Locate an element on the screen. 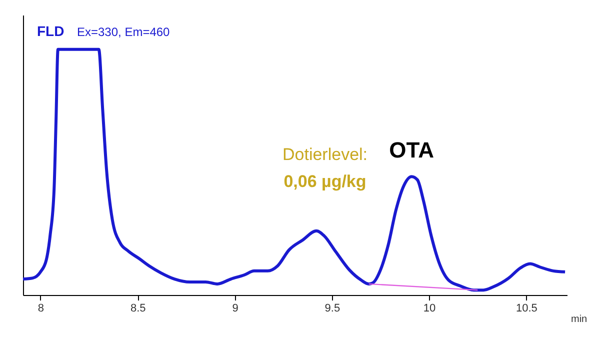  x-tick-label: 8 is located at coordinates (41, 308).